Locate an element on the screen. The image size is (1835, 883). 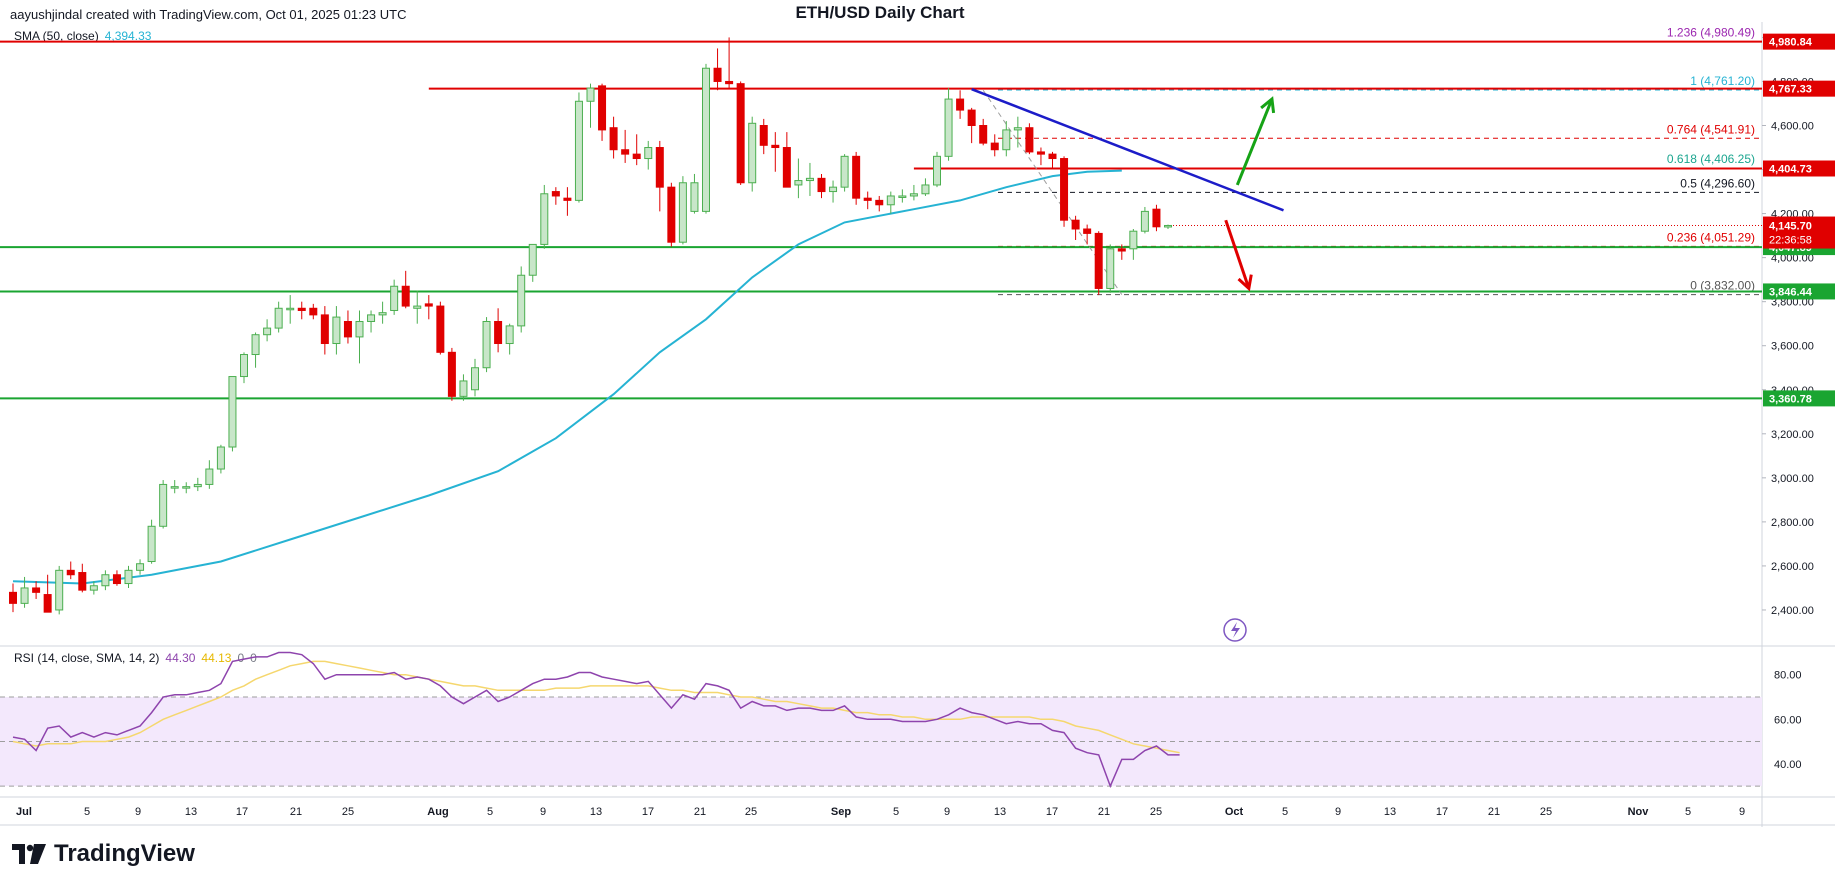
y-tick-label: 3,200.00 is located at coordinates (1792, 435).